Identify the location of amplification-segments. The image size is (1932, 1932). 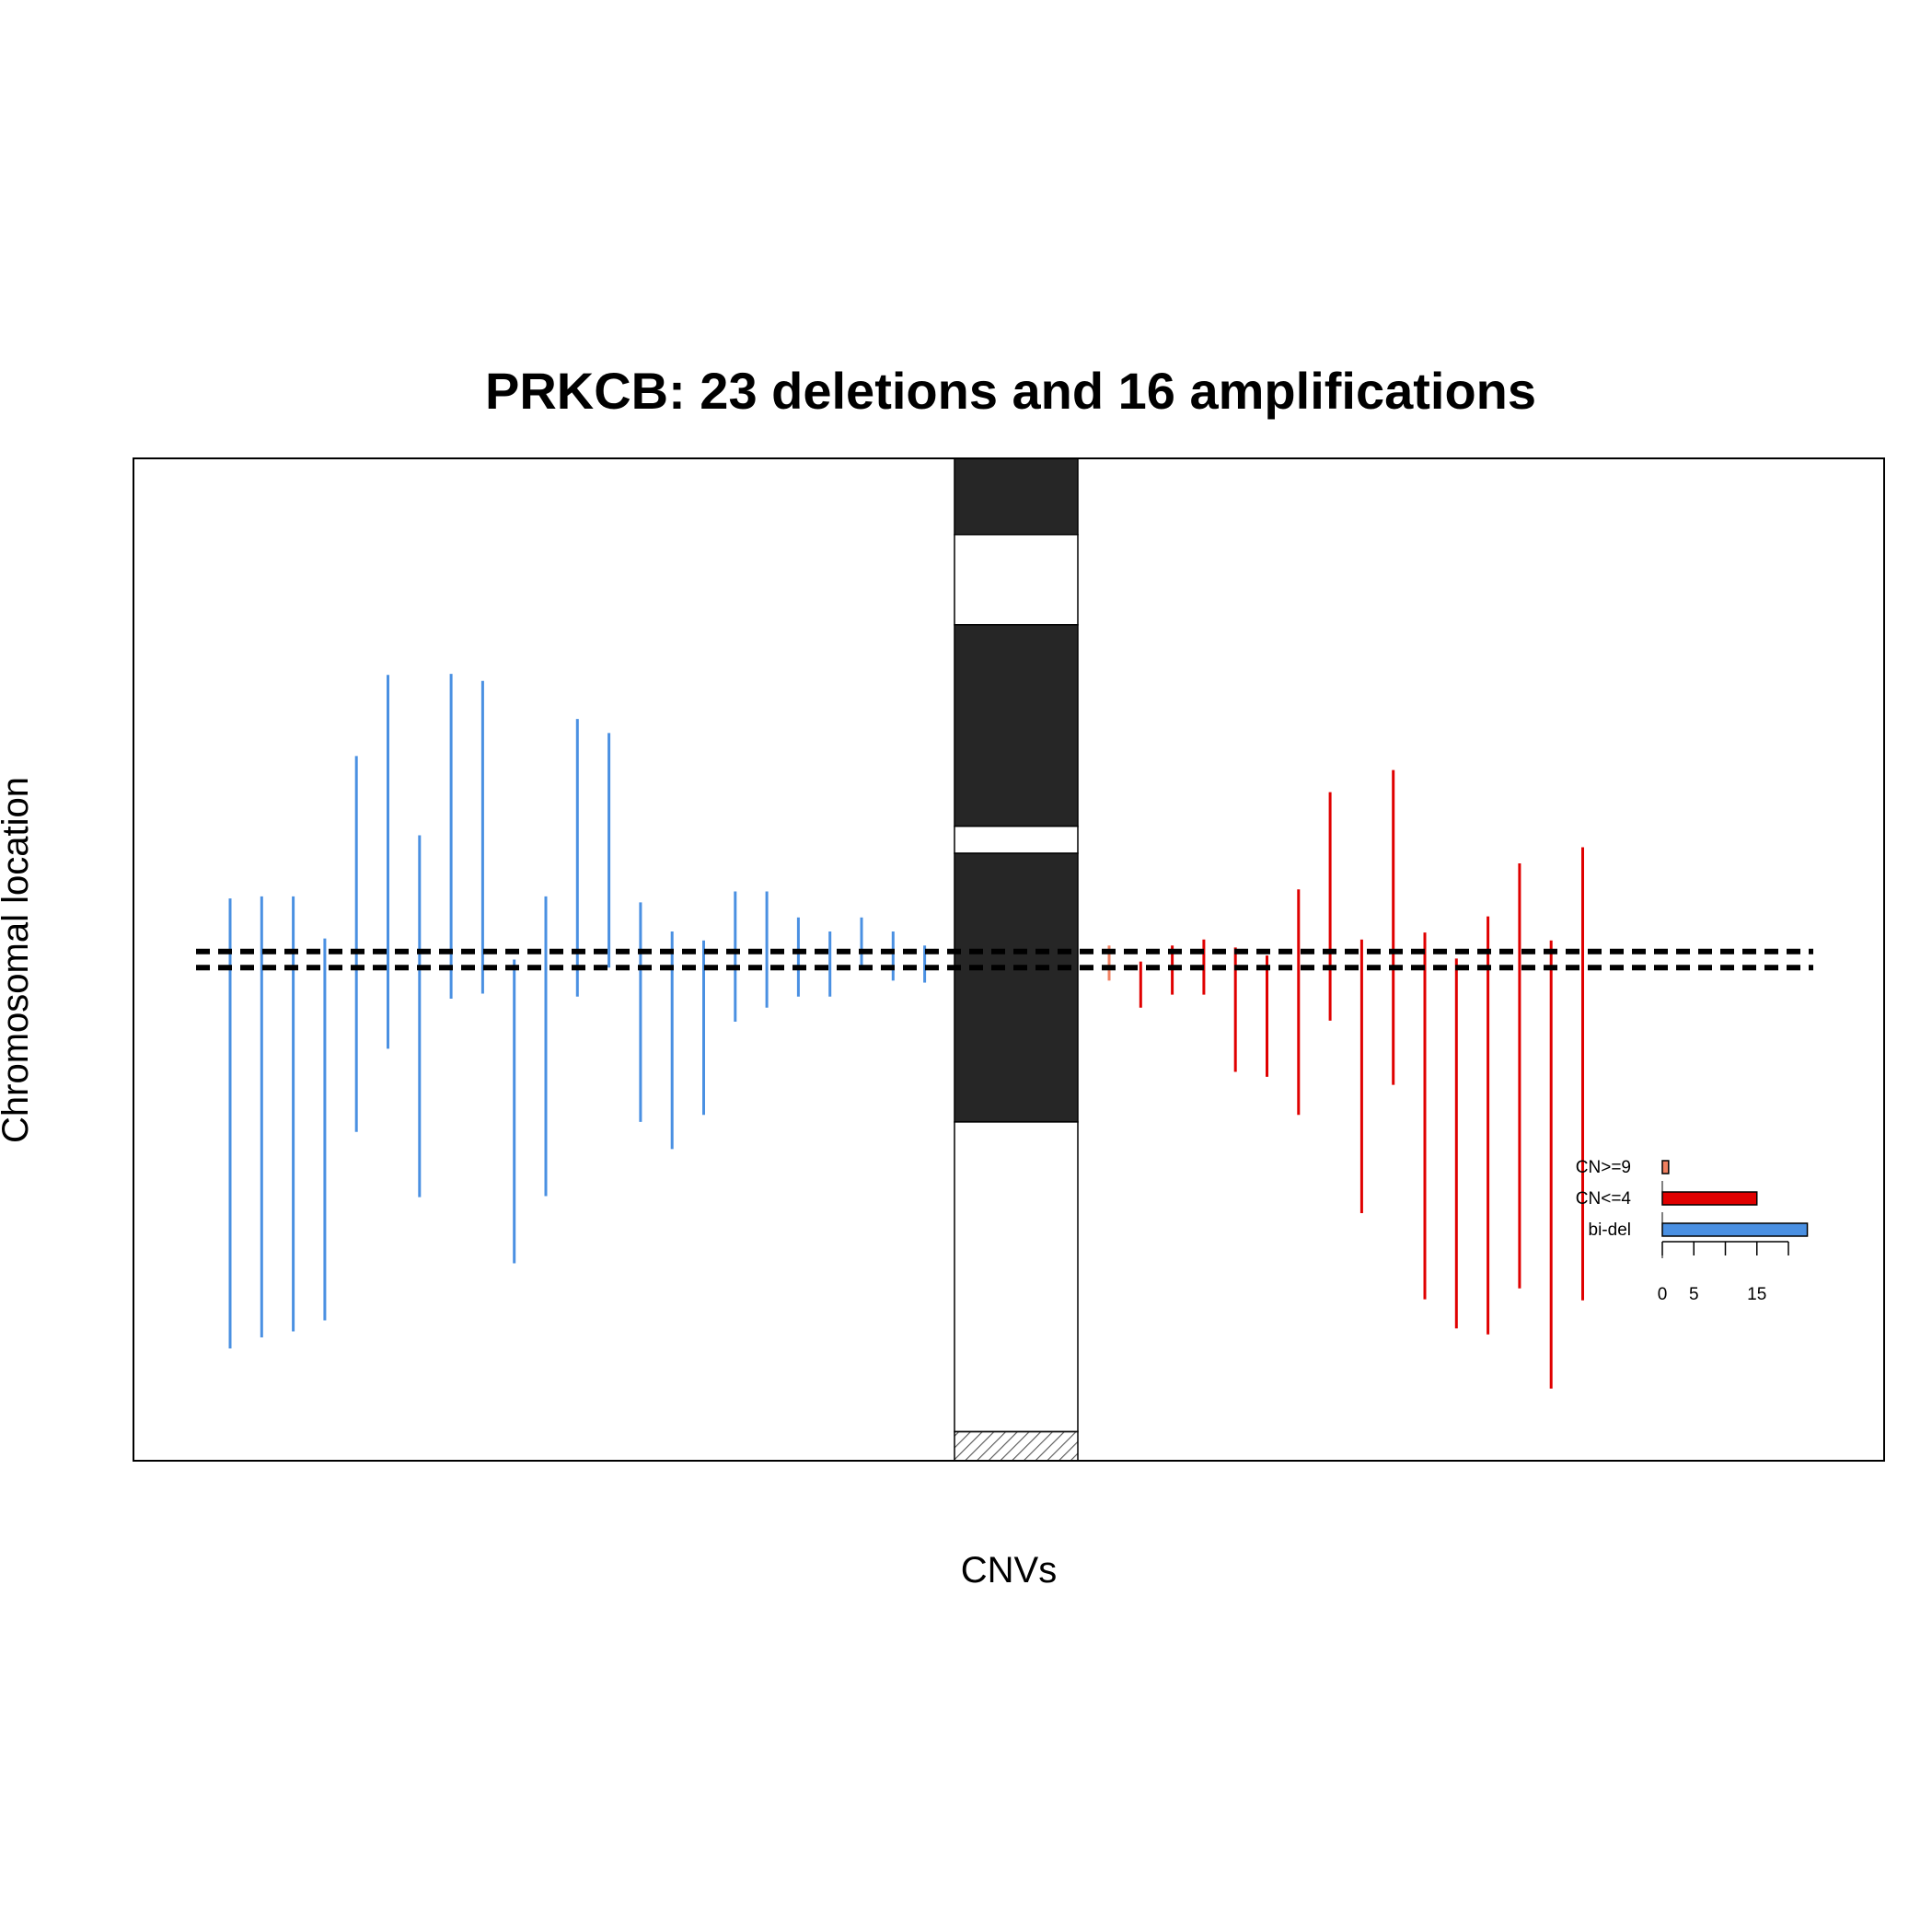
(1346, 1079).